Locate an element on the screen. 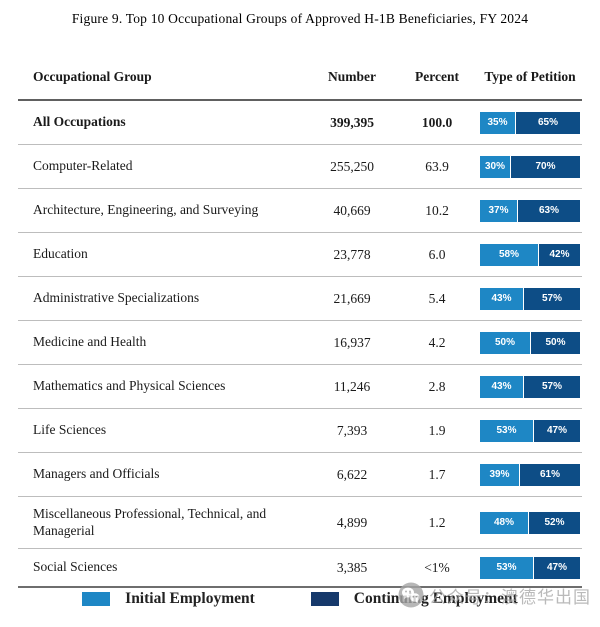 The image size is (600, 627). petition-cell: 48% 52% is located at coordinates (530, 522).